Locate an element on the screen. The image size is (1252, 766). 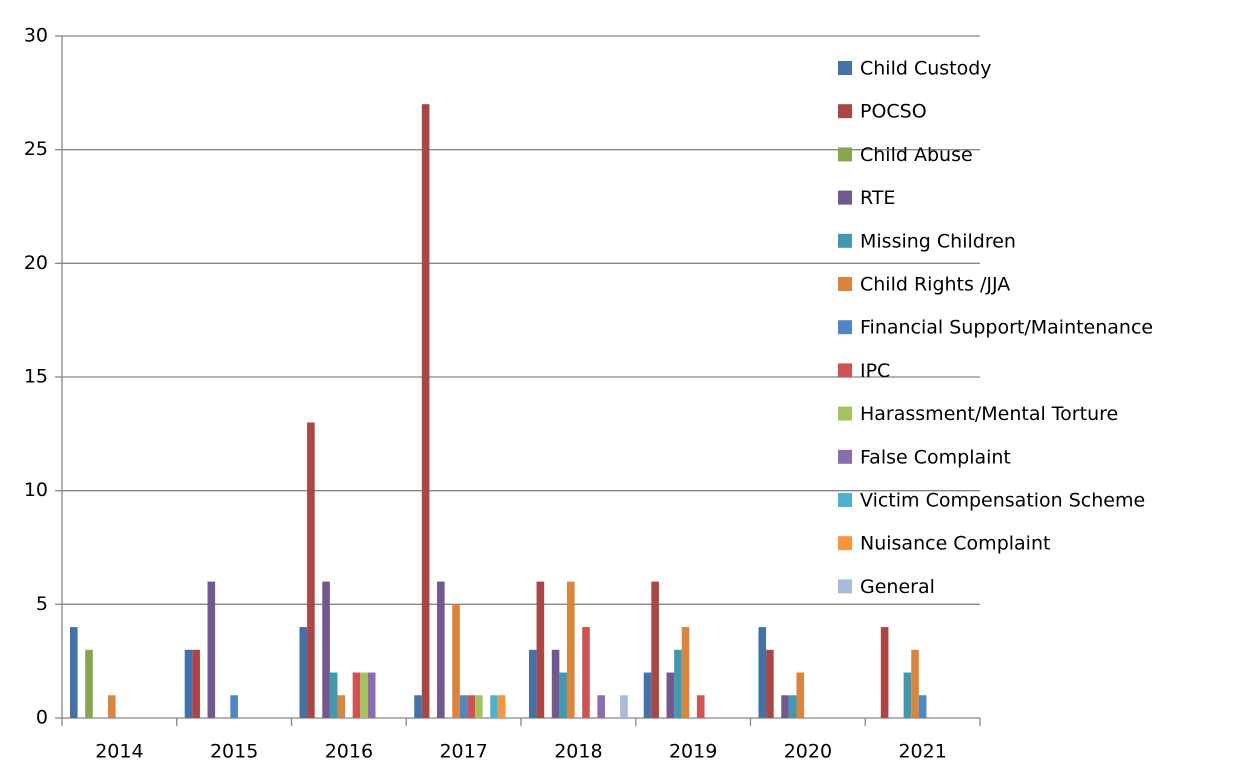
legend-label: Victim Compensation Scheme is located at coordinates (1002, 501).